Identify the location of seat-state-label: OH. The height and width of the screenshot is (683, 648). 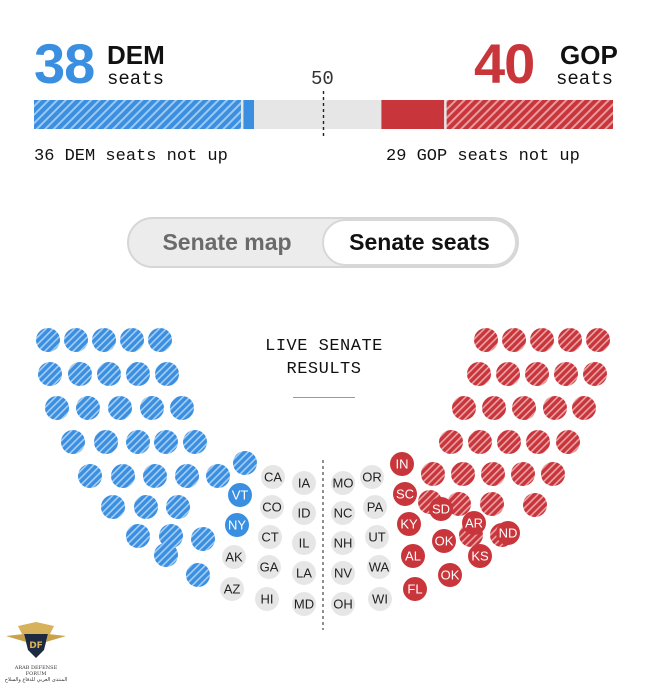
(343, 604).